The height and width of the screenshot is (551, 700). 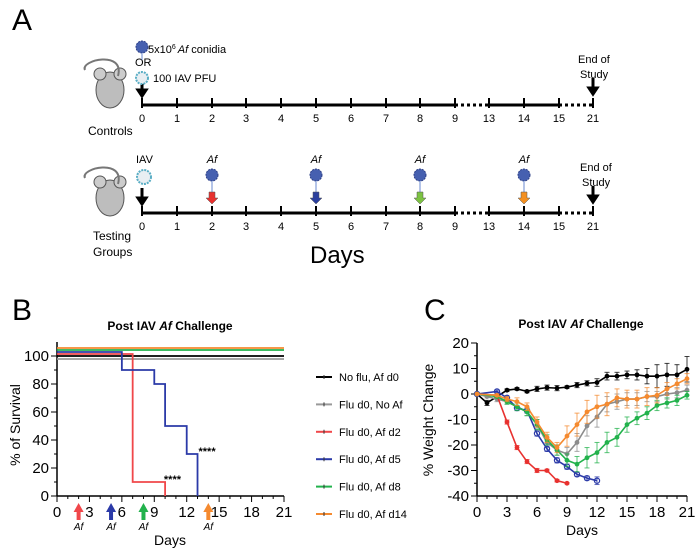 What do you see at coordinates (145, 160) in the screenshot?
I see `iav-label: IAV` at bounding box center [145, 160].